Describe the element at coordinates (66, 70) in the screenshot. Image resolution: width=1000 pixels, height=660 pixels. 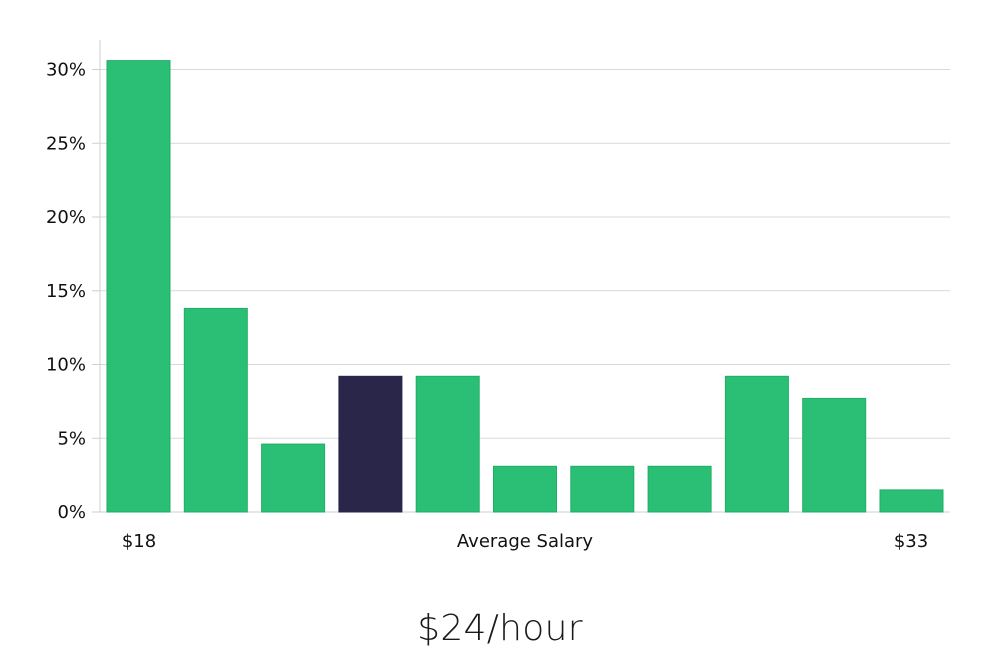
I see `y-tick-label: 30%` at that location.